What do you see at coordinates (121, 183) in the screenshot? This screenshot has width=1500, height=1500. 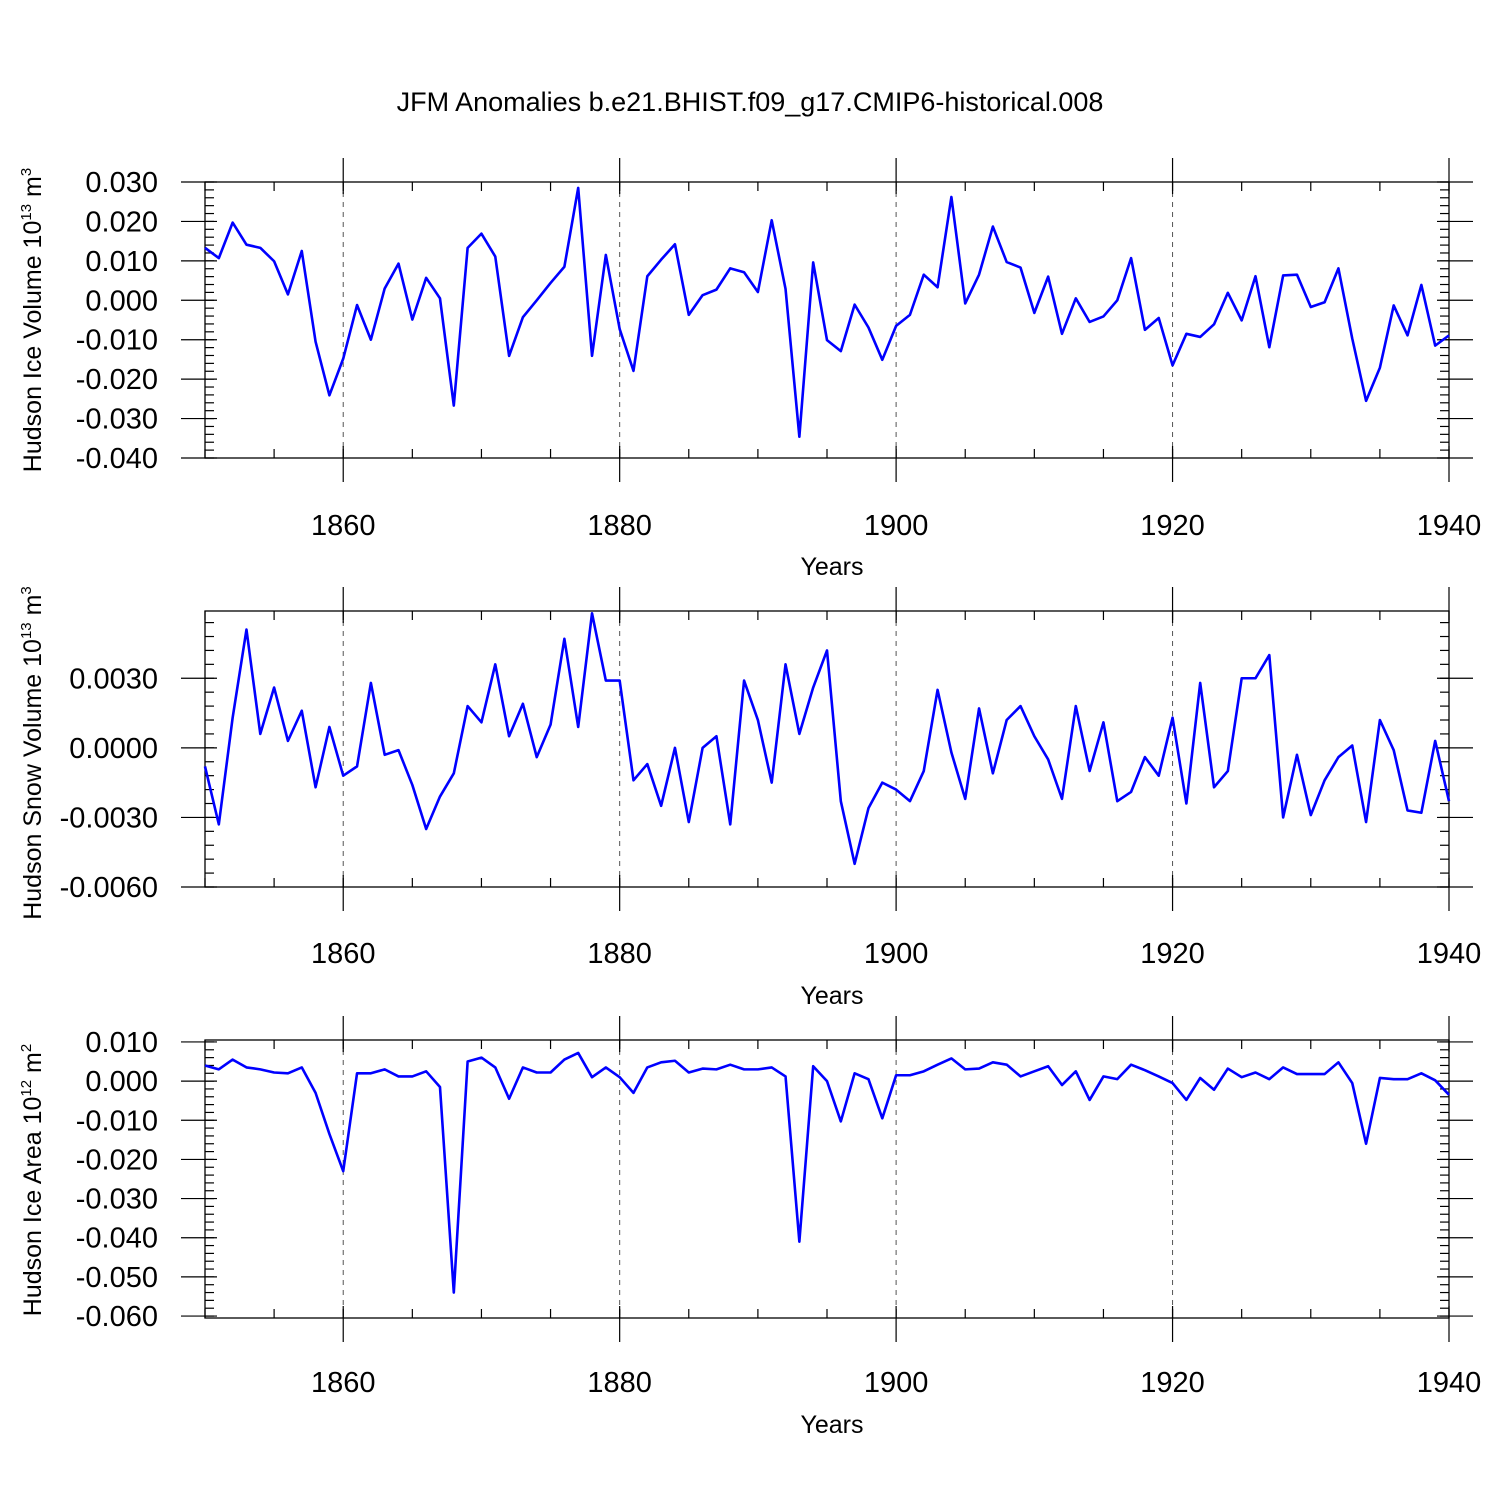 I see `y-tick-label: 0.030` at bounding box center [121, 183].